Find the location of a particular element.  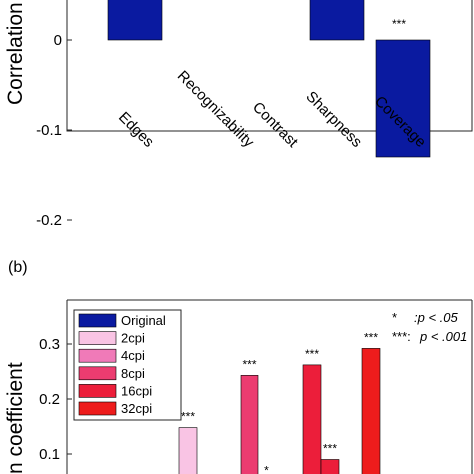

panel-a-bar-coverage is located at coordinates (403, 98).